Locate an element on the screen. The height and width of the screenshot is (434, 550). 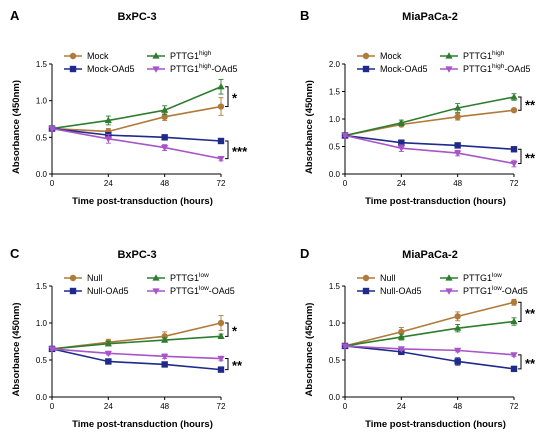
legend: Mock PTTG1high Mock-OAd5 PTTG1high-OAd5 is located at coordinates (150, 62).